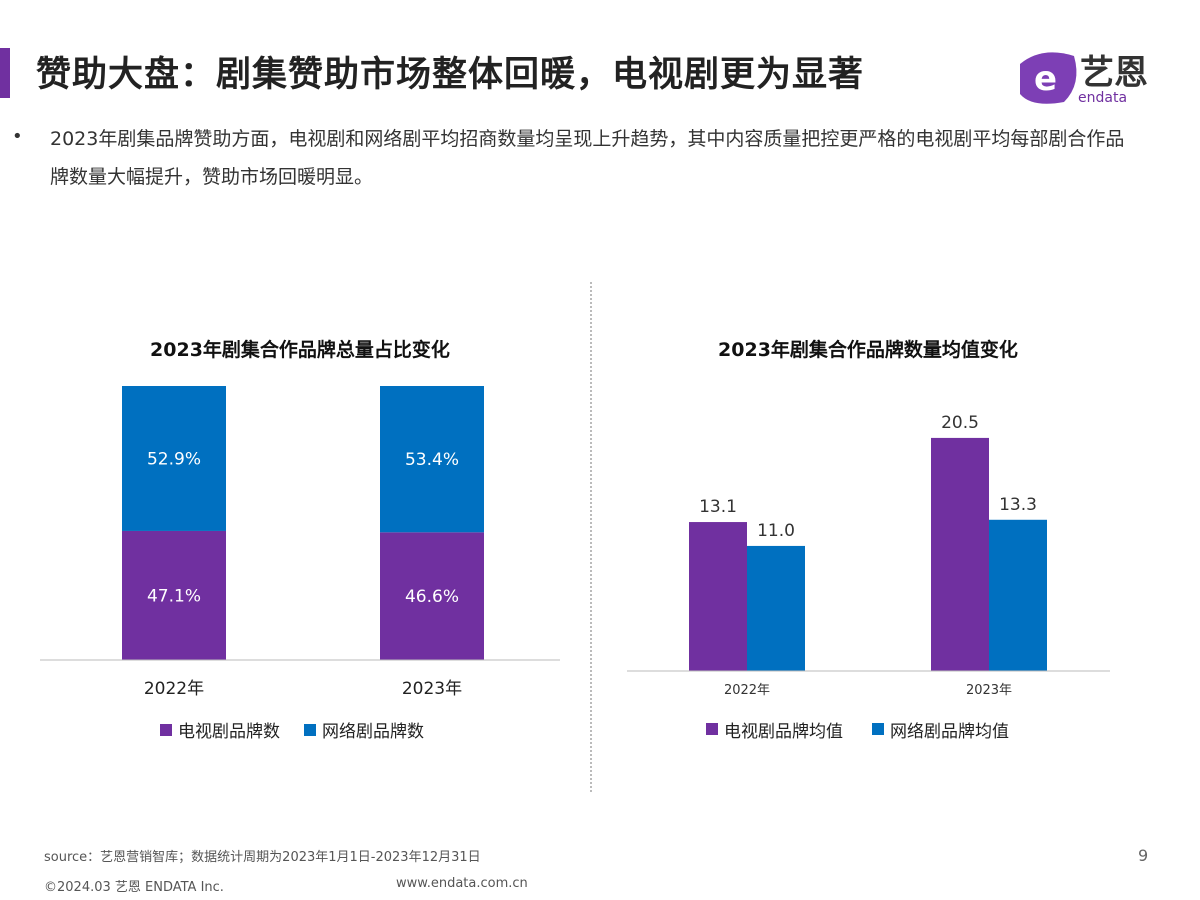  Describe the element at coordinates (1045, 79) in the screenshot. I see `svg-text: e` at that location.